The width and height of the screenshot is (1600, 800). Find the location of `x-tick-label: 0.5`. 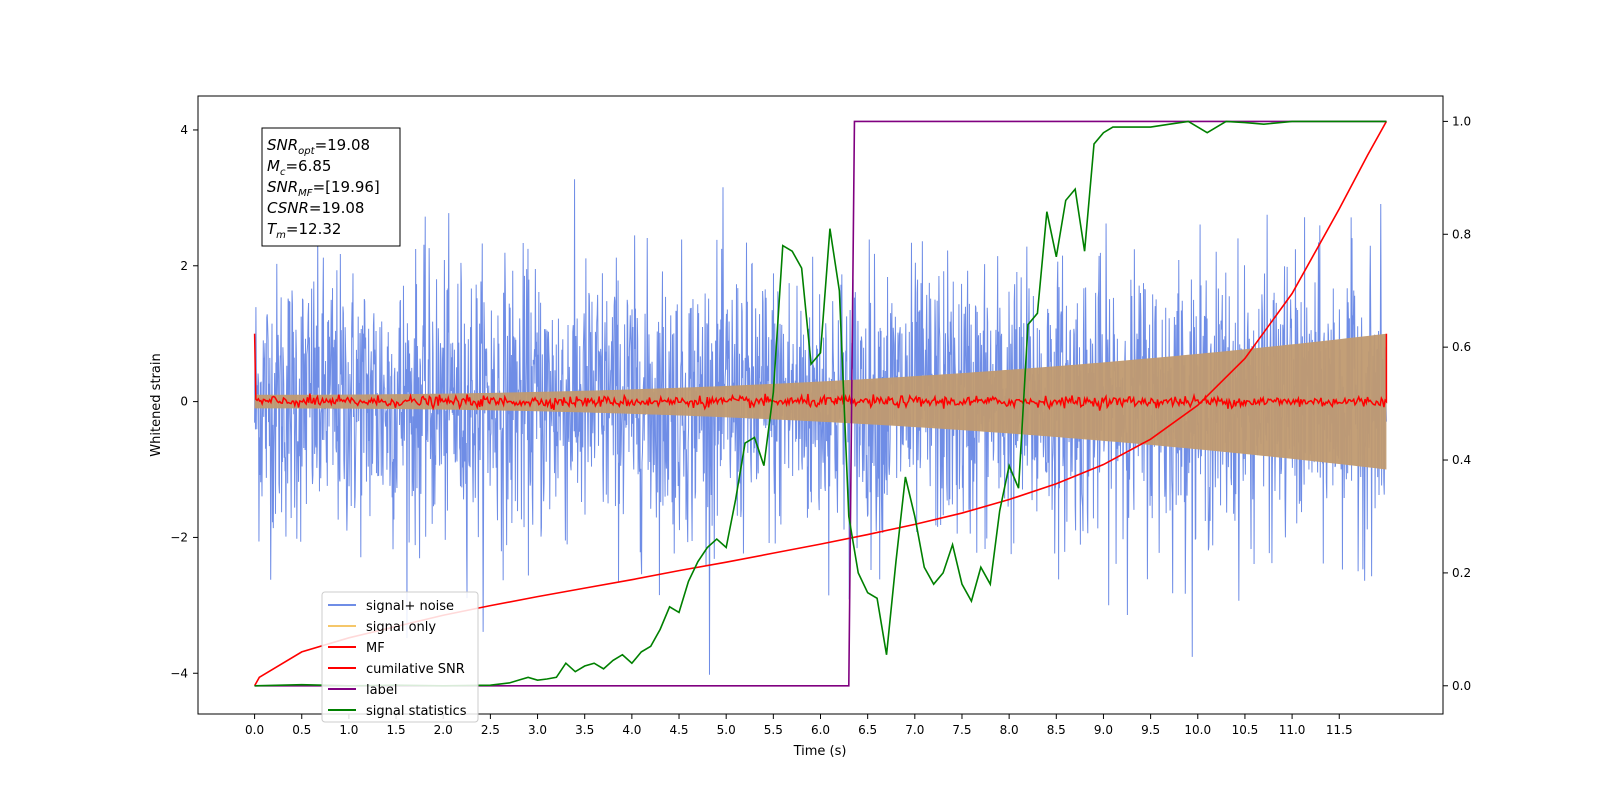

x-tick-label: 0.5 is located at coordinates (301, 730).